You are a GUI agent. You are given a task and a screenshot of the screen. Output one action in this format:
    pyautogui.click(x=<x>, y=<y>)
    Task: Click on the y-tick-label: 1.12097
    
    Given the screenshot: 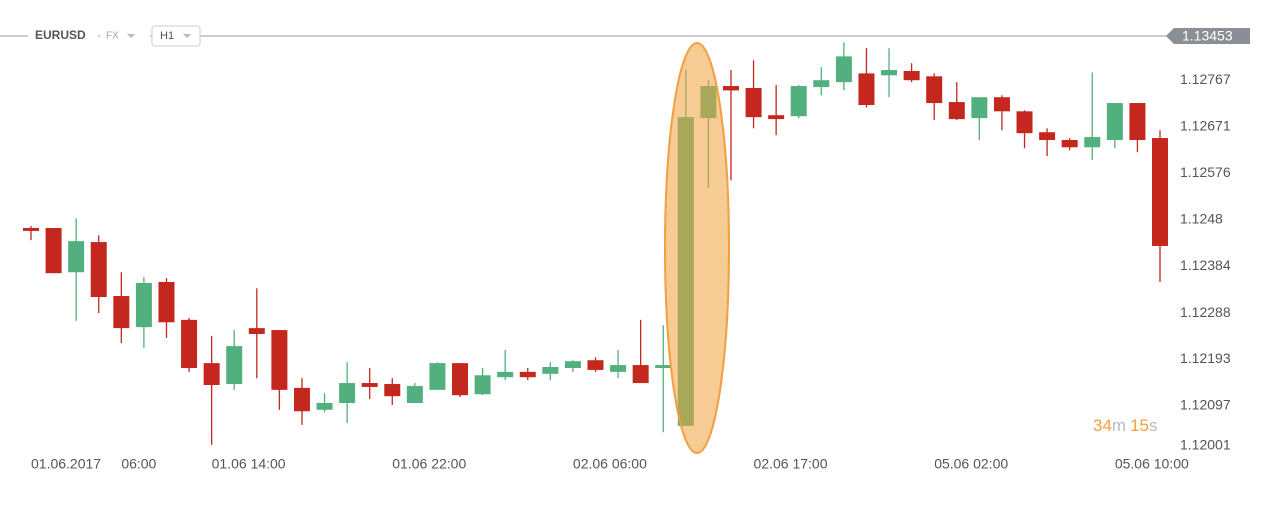 What is the action you would take?
    pyautogui.click(x=1205, y=405)
    